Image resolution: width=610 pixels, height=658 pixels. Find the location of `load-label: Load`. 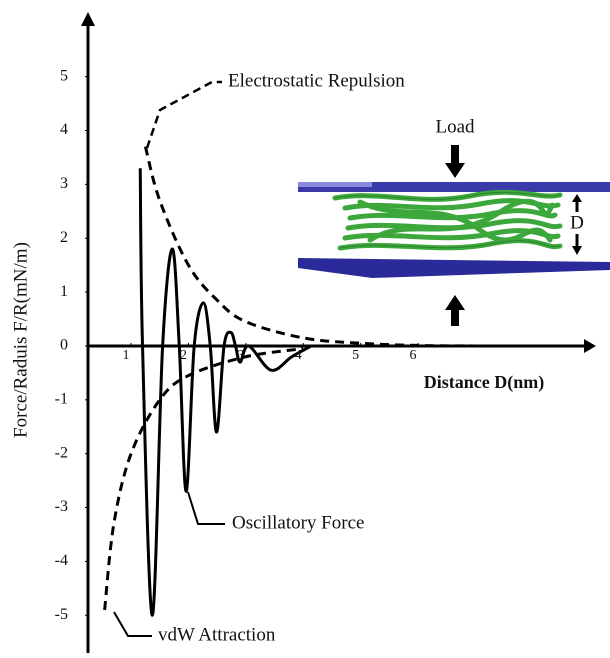

load-label: Load is located at coordinates (455, 126).